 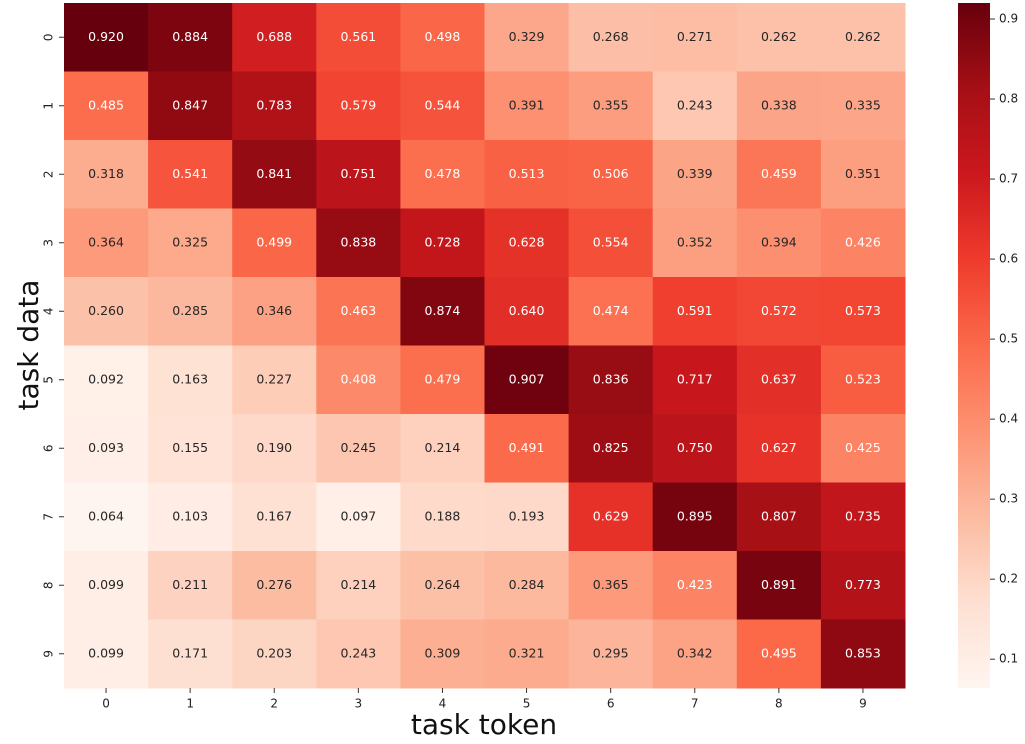 I want to click on x-tick-label: 1, so click(x=190, y=704).